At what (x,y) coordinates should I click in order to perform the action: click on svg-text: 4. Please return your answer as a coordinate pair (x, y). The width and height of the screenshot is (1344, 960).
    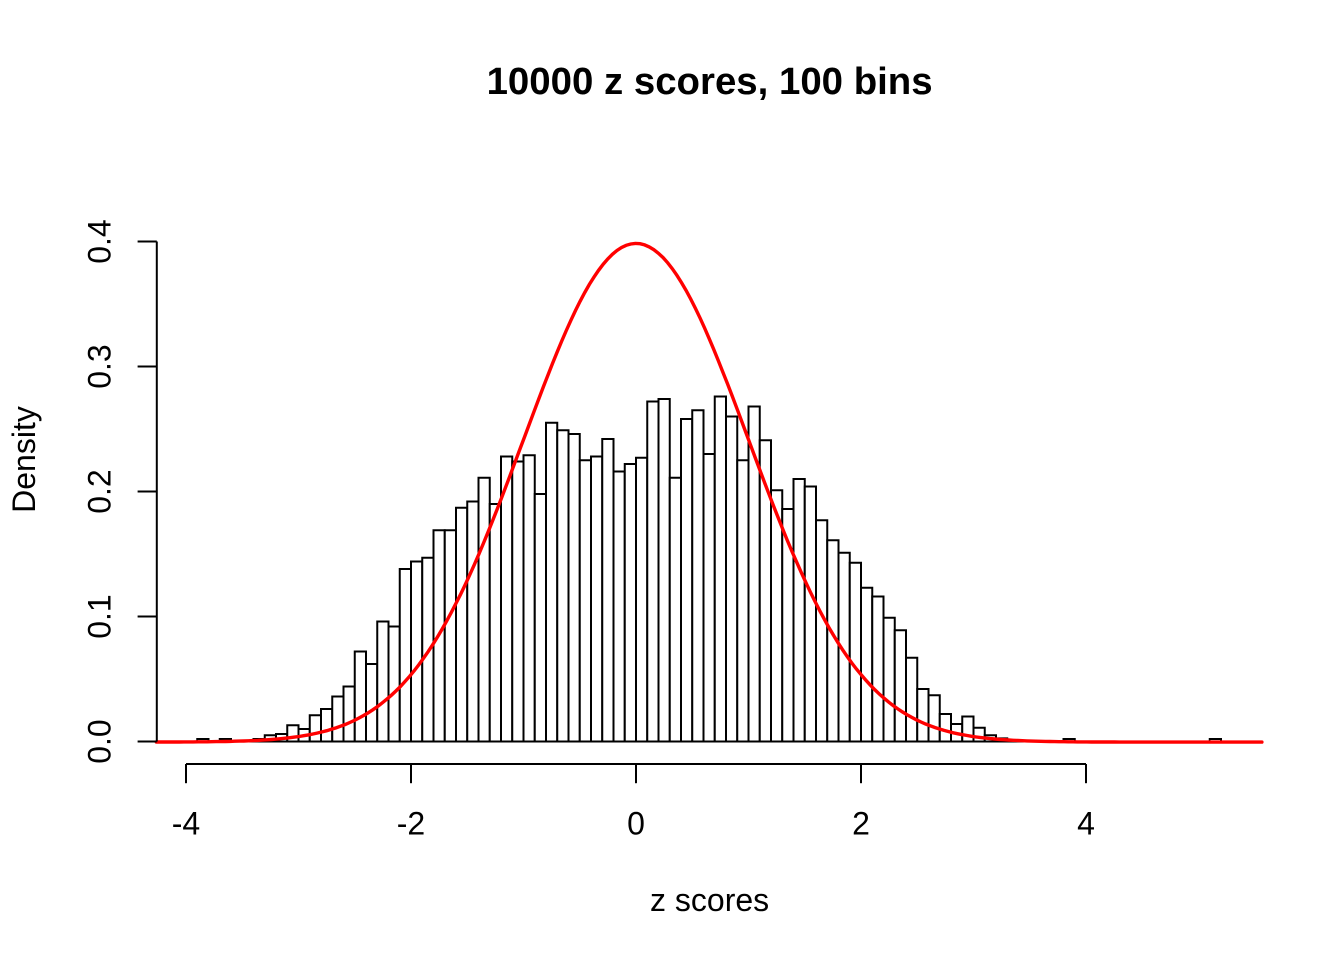
    Looking at the image, I should click on (1086, 824).